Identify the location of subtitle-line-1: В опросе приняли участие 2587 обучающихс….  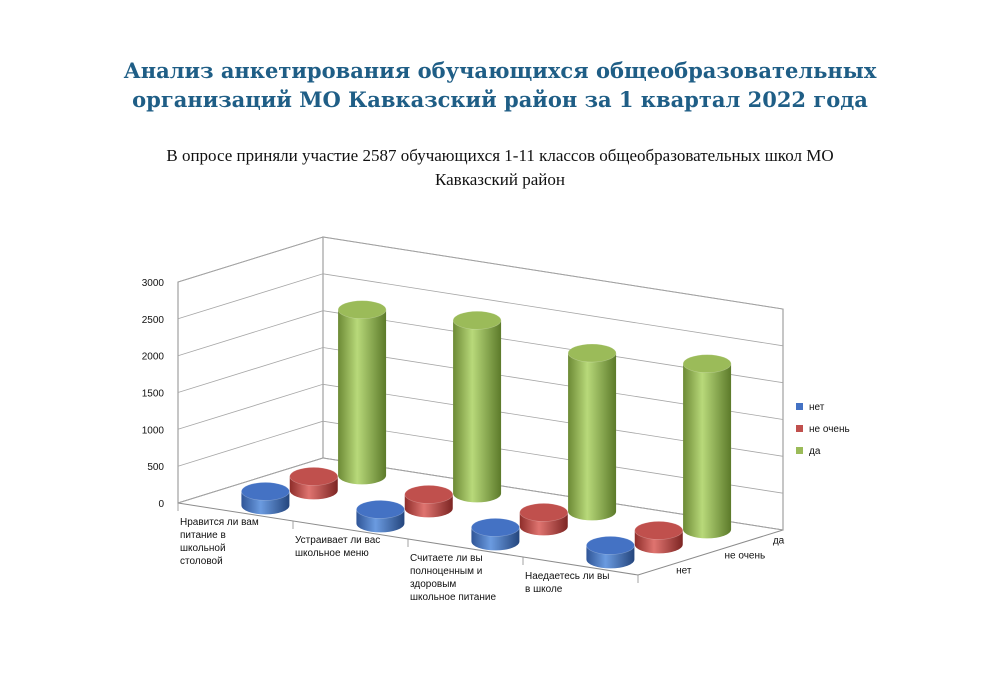
(500, 155).